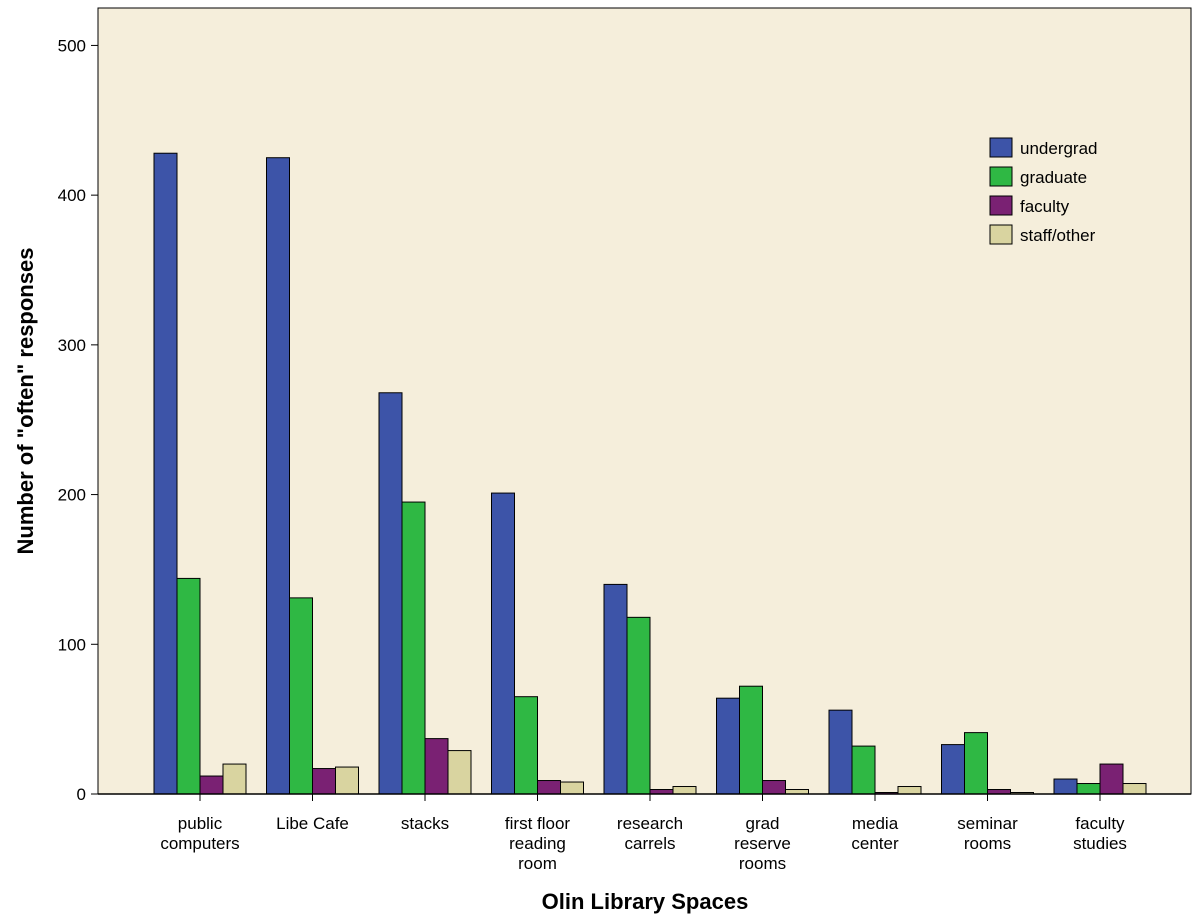  I want to click on legend: undergrad graduate faculty staff/other, so click(1043, 191).